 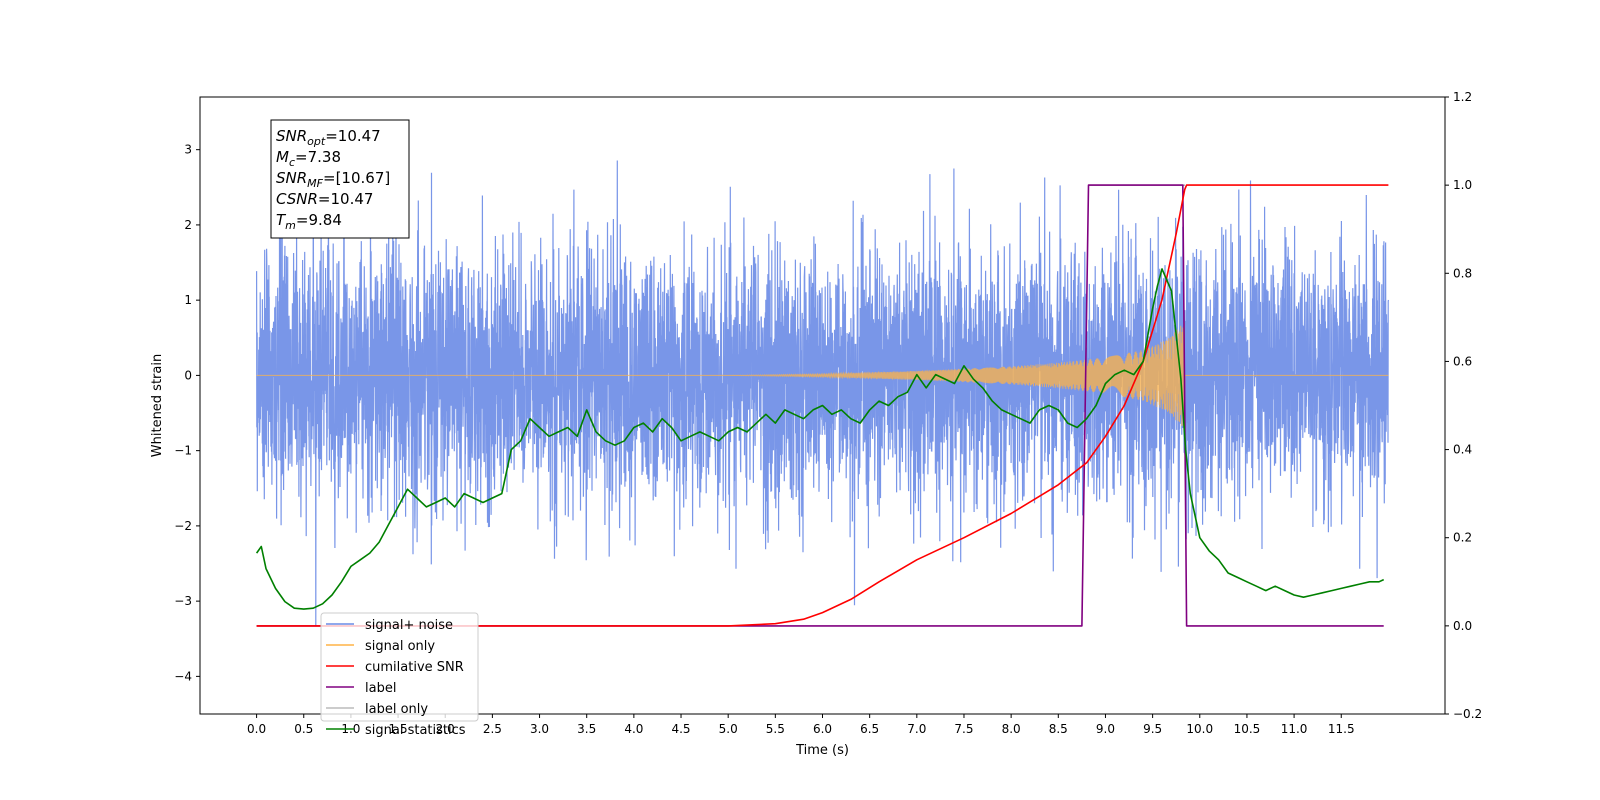 What do you see at coordinates (1462, 185) in the screenshot?
I see `y2-tick-label: 1.0` at bounding box center [1462, 185].